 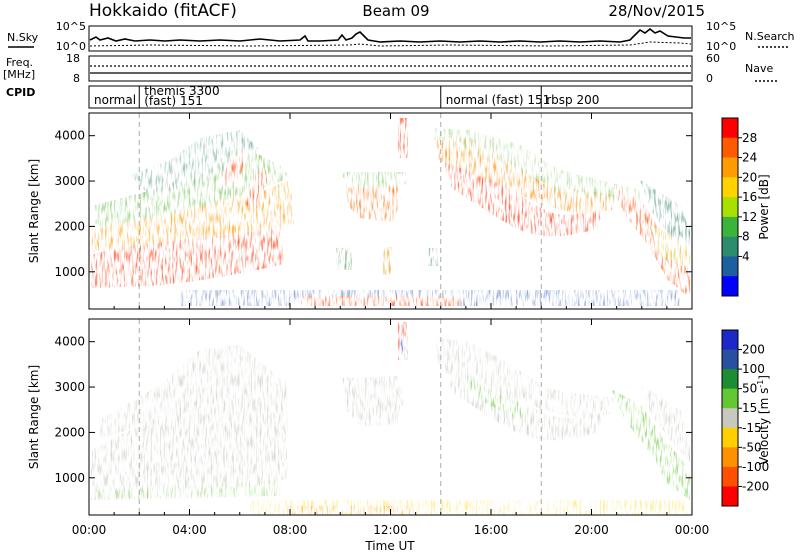 What do you see at coordinates (749, 408) in the screenshot?
I see `colorbar-tick-label: 15` at bounding box center [749, 408].